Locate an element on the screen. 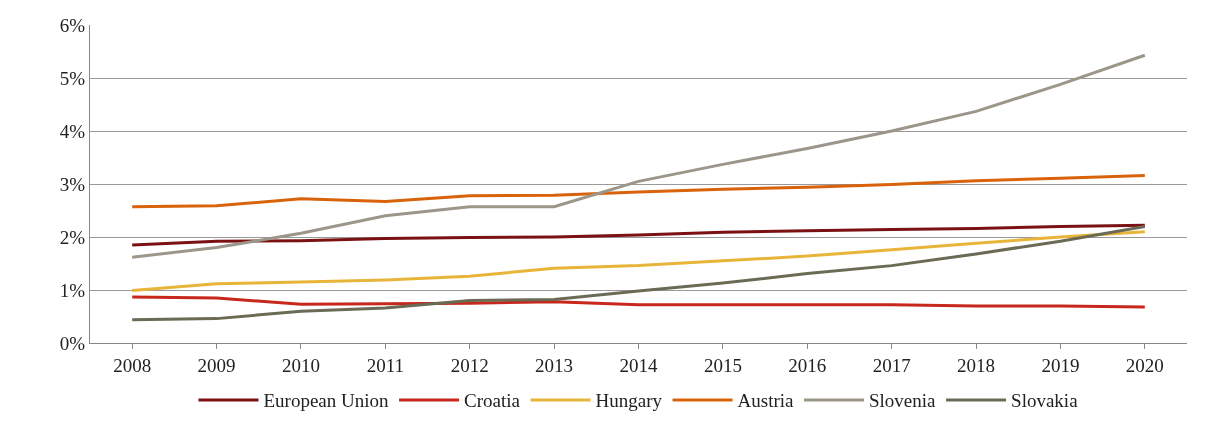 This screenshot has height=431, width=1217. x-tick-label: 2013 is located at coordinates (554, 365).